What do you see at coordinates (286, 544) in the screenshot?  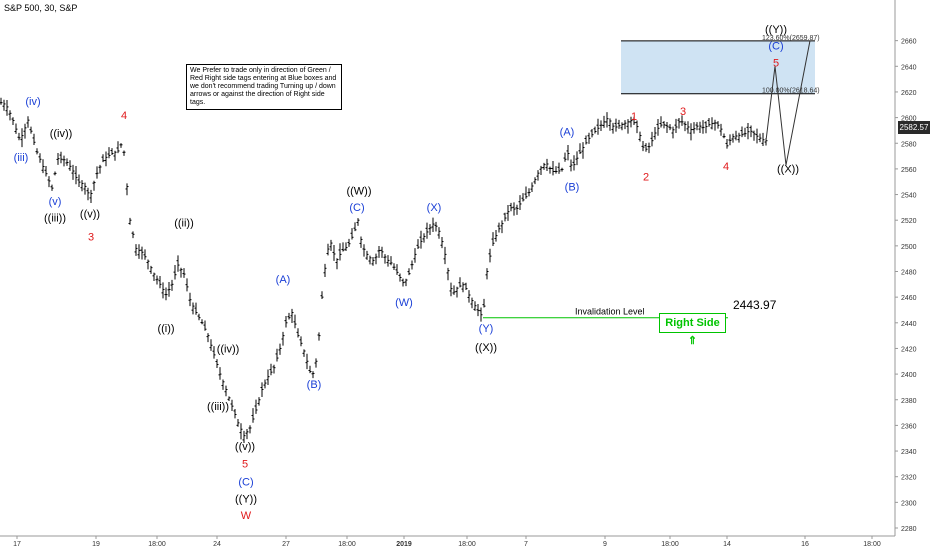 I see `x-tick-label: 27` at bounding box center [286, 544].